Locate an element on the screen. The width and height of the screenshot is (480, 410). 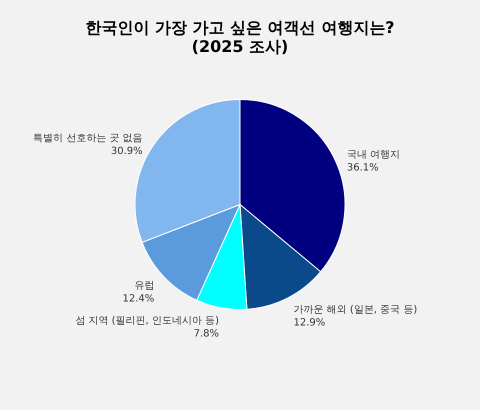
chart-subtitle: (2025 조사) is located at coordinates (240, 46).